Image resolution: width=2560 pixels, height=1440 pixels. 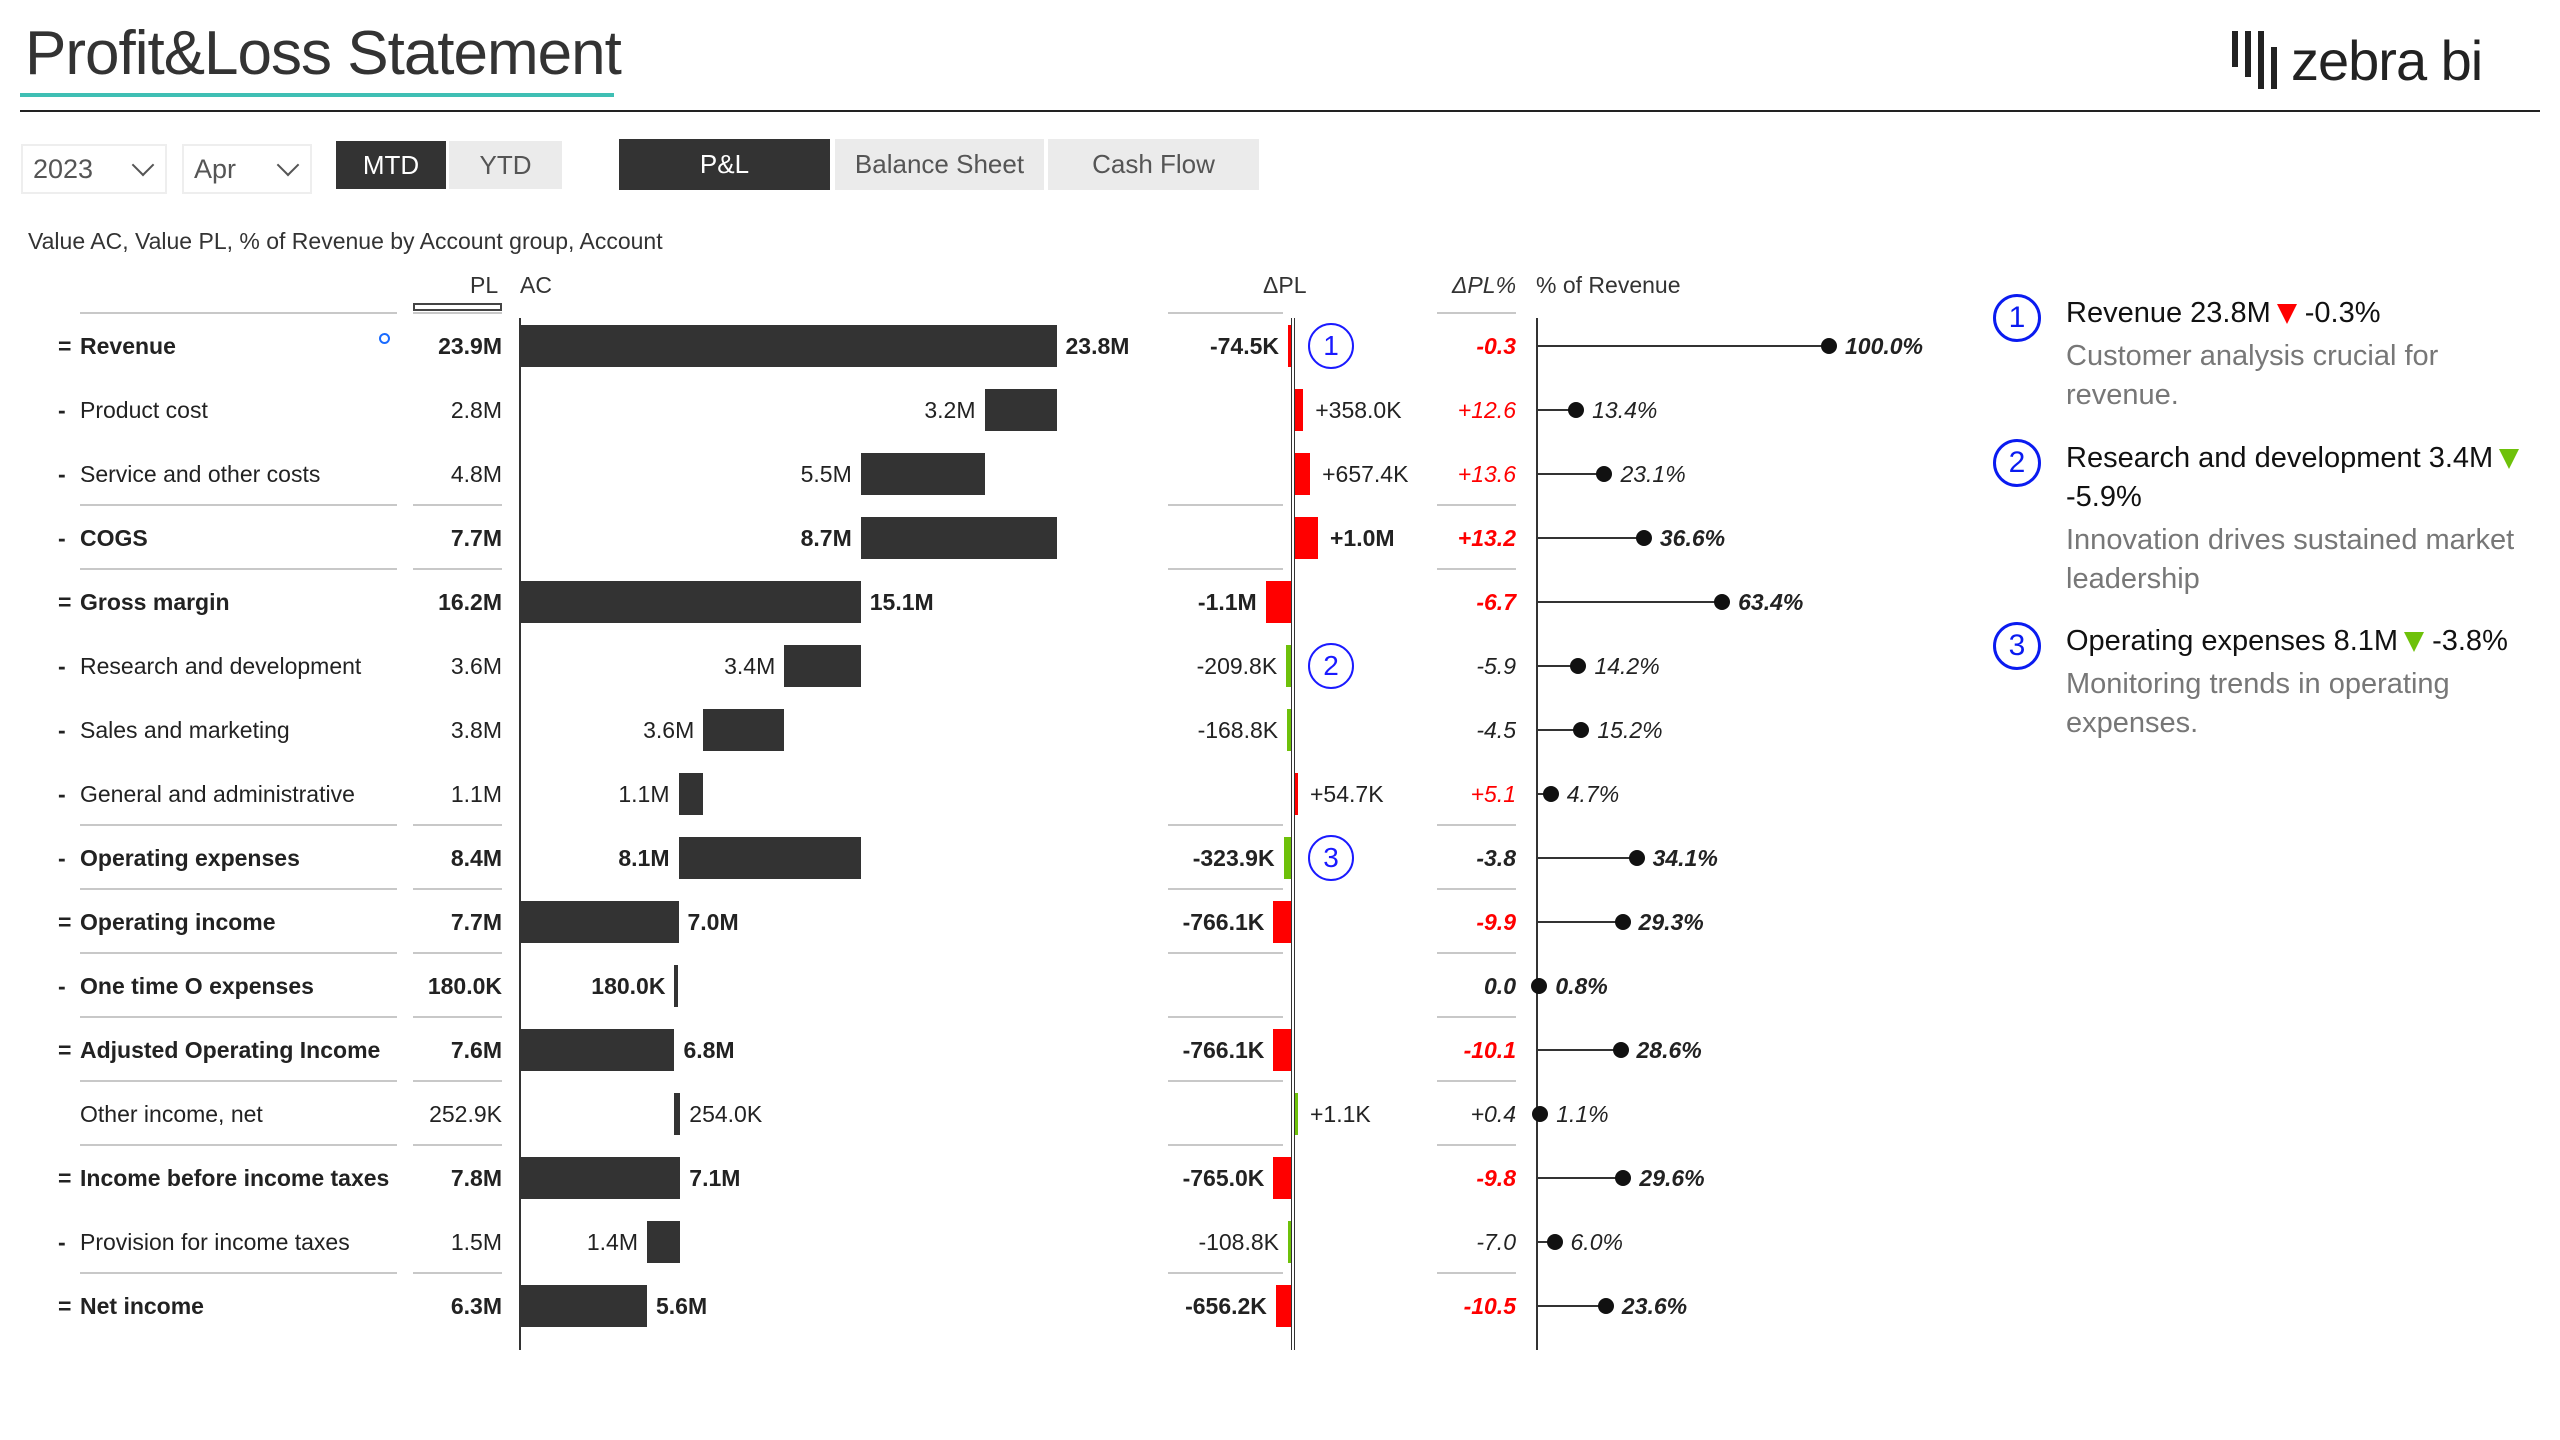 What do you see at coordinates (1331, 346) in the screenshot?
I see `annotation-marker: 1` at bounding box center [1331, 346].